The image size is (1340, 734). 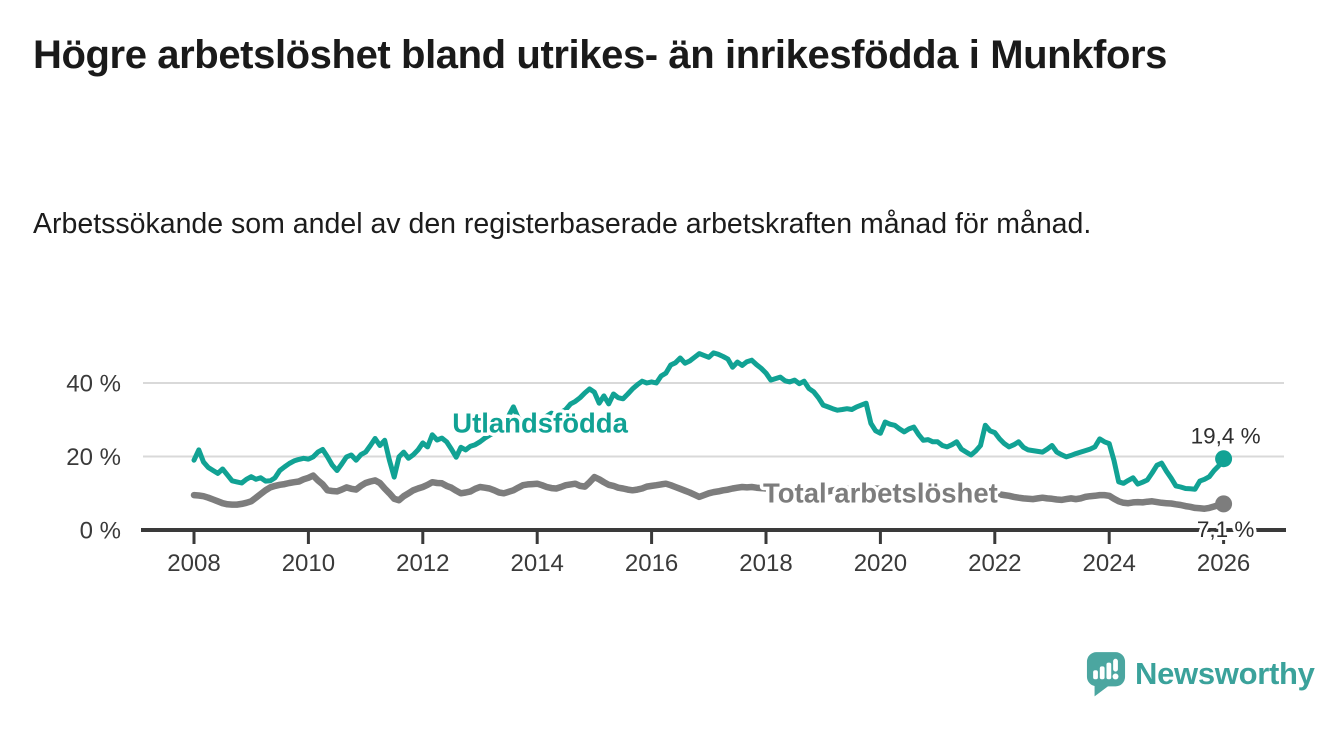 I want to click on series-end-dot-utlandsfodda, so click(x=1224, y=459).